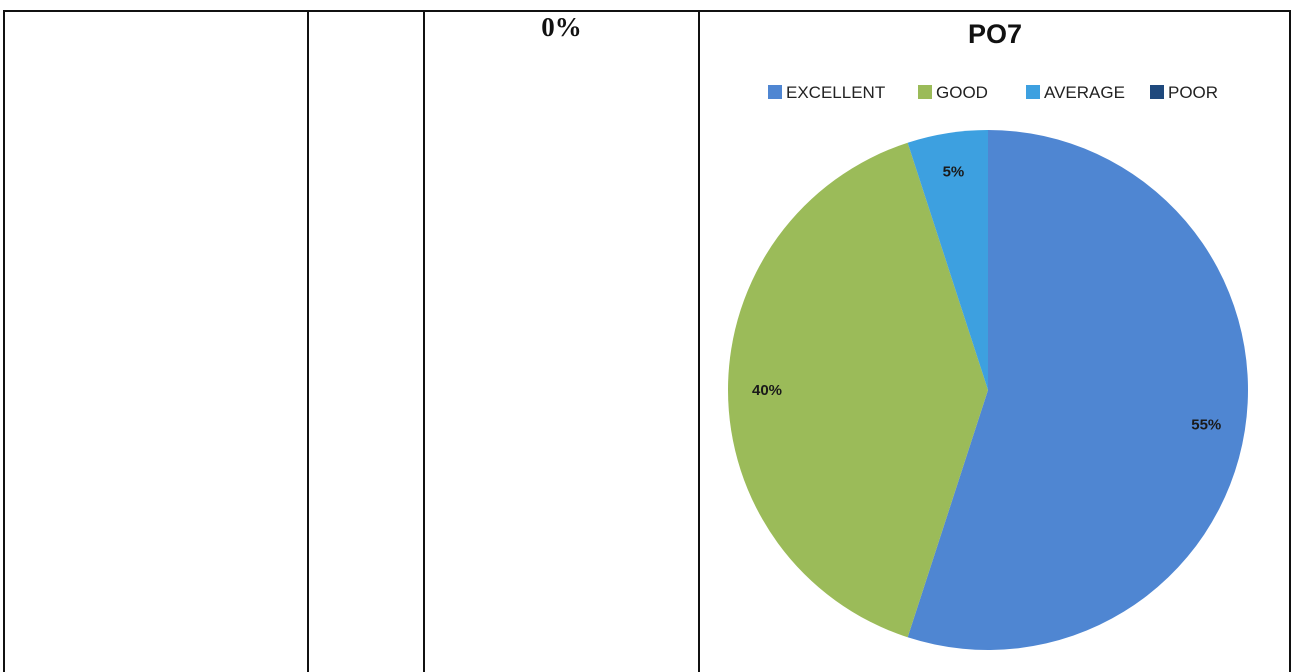  Describe the element at coordinates (1033, 92) in the screenshot. I see `legend-swatch-average` at that location.